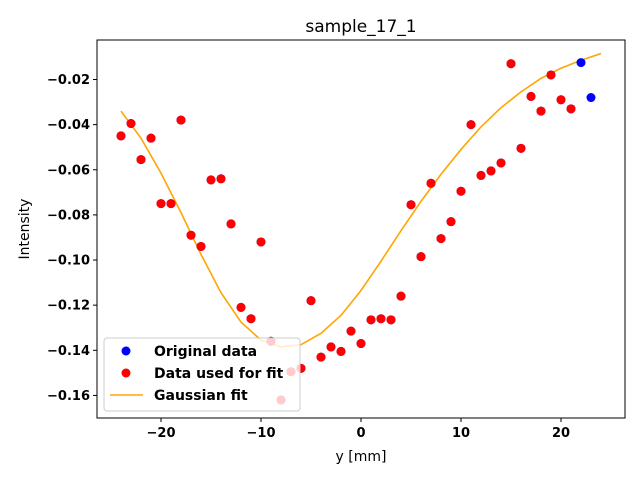 The height and width of the screenshot is (480, 640). I want to click on chart-title: sample_17_1, so click(360, 27).